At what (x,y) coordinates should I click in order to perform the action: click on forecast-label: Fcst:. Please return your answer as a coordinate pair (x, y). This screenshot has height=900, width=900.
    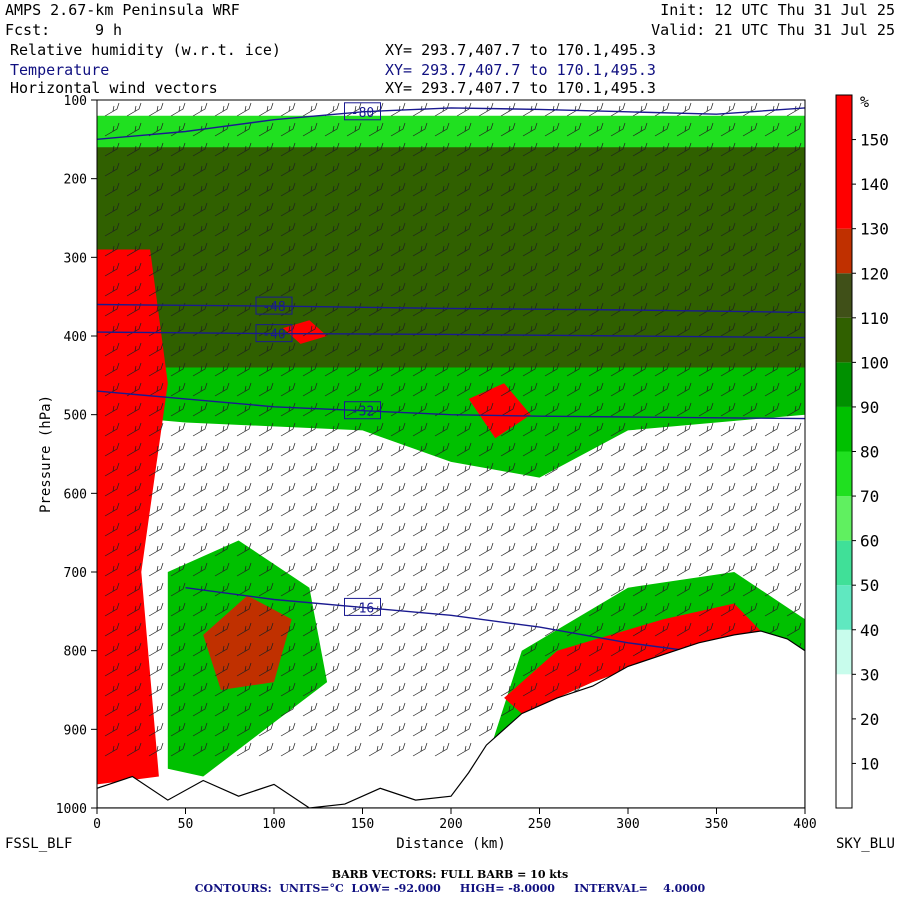
    Looking at the image, I should click on (28, 30).